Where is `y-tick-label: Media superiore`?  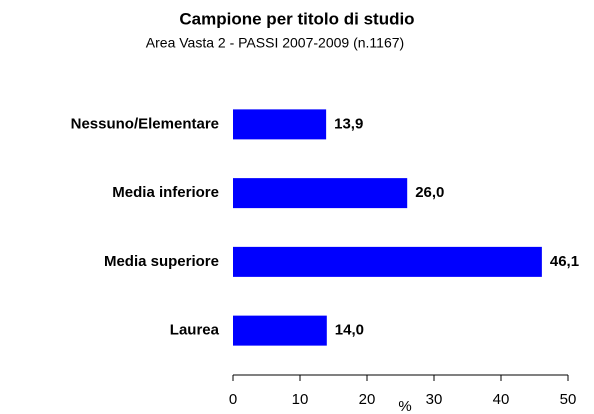
y-tick-label: Media superiore is located at coordinates (161, 261).